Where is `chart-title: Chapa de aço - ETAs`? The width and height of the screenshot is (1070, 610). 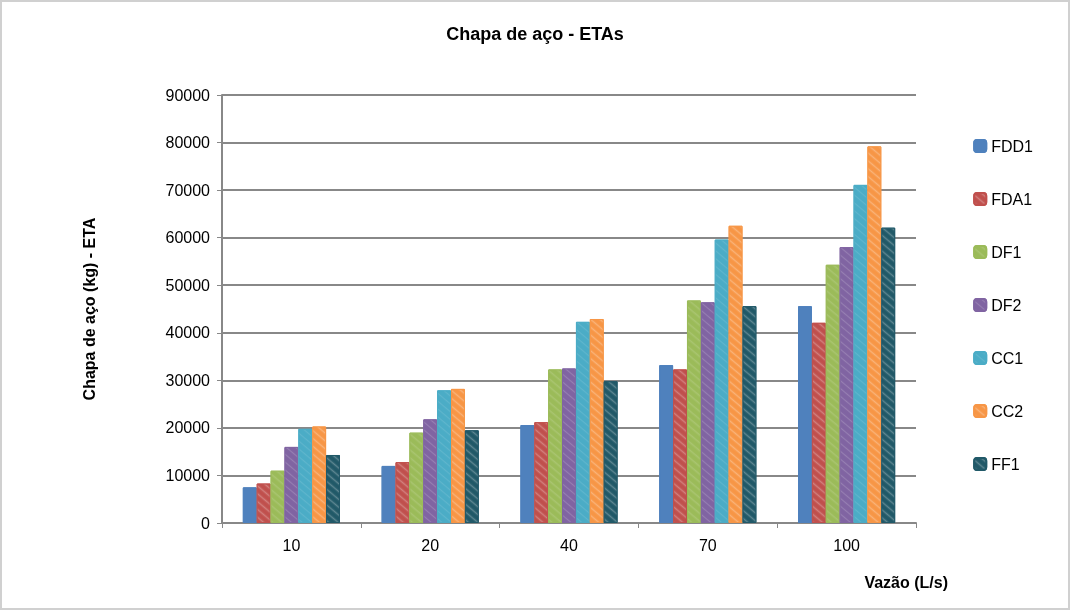 chart-title: Chapa de aço - ETAs is located at coordinates (535, 34).